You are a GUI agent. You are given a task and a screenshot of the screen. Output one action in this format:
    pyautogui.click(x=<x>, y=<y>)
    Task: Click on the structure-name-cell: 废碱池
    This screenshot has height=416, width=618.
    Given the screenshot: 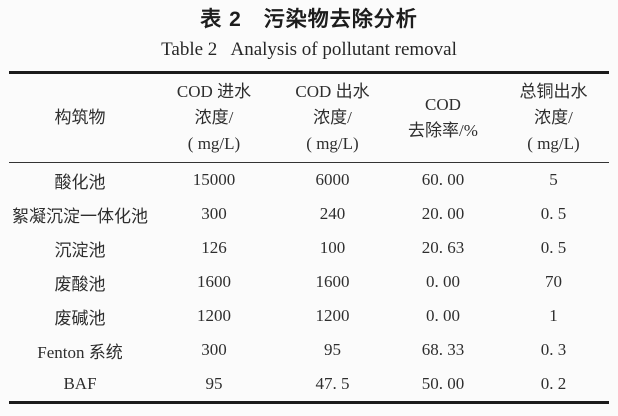 What is the action you would take?
    pyautogui.click(x=80, y=318)
    